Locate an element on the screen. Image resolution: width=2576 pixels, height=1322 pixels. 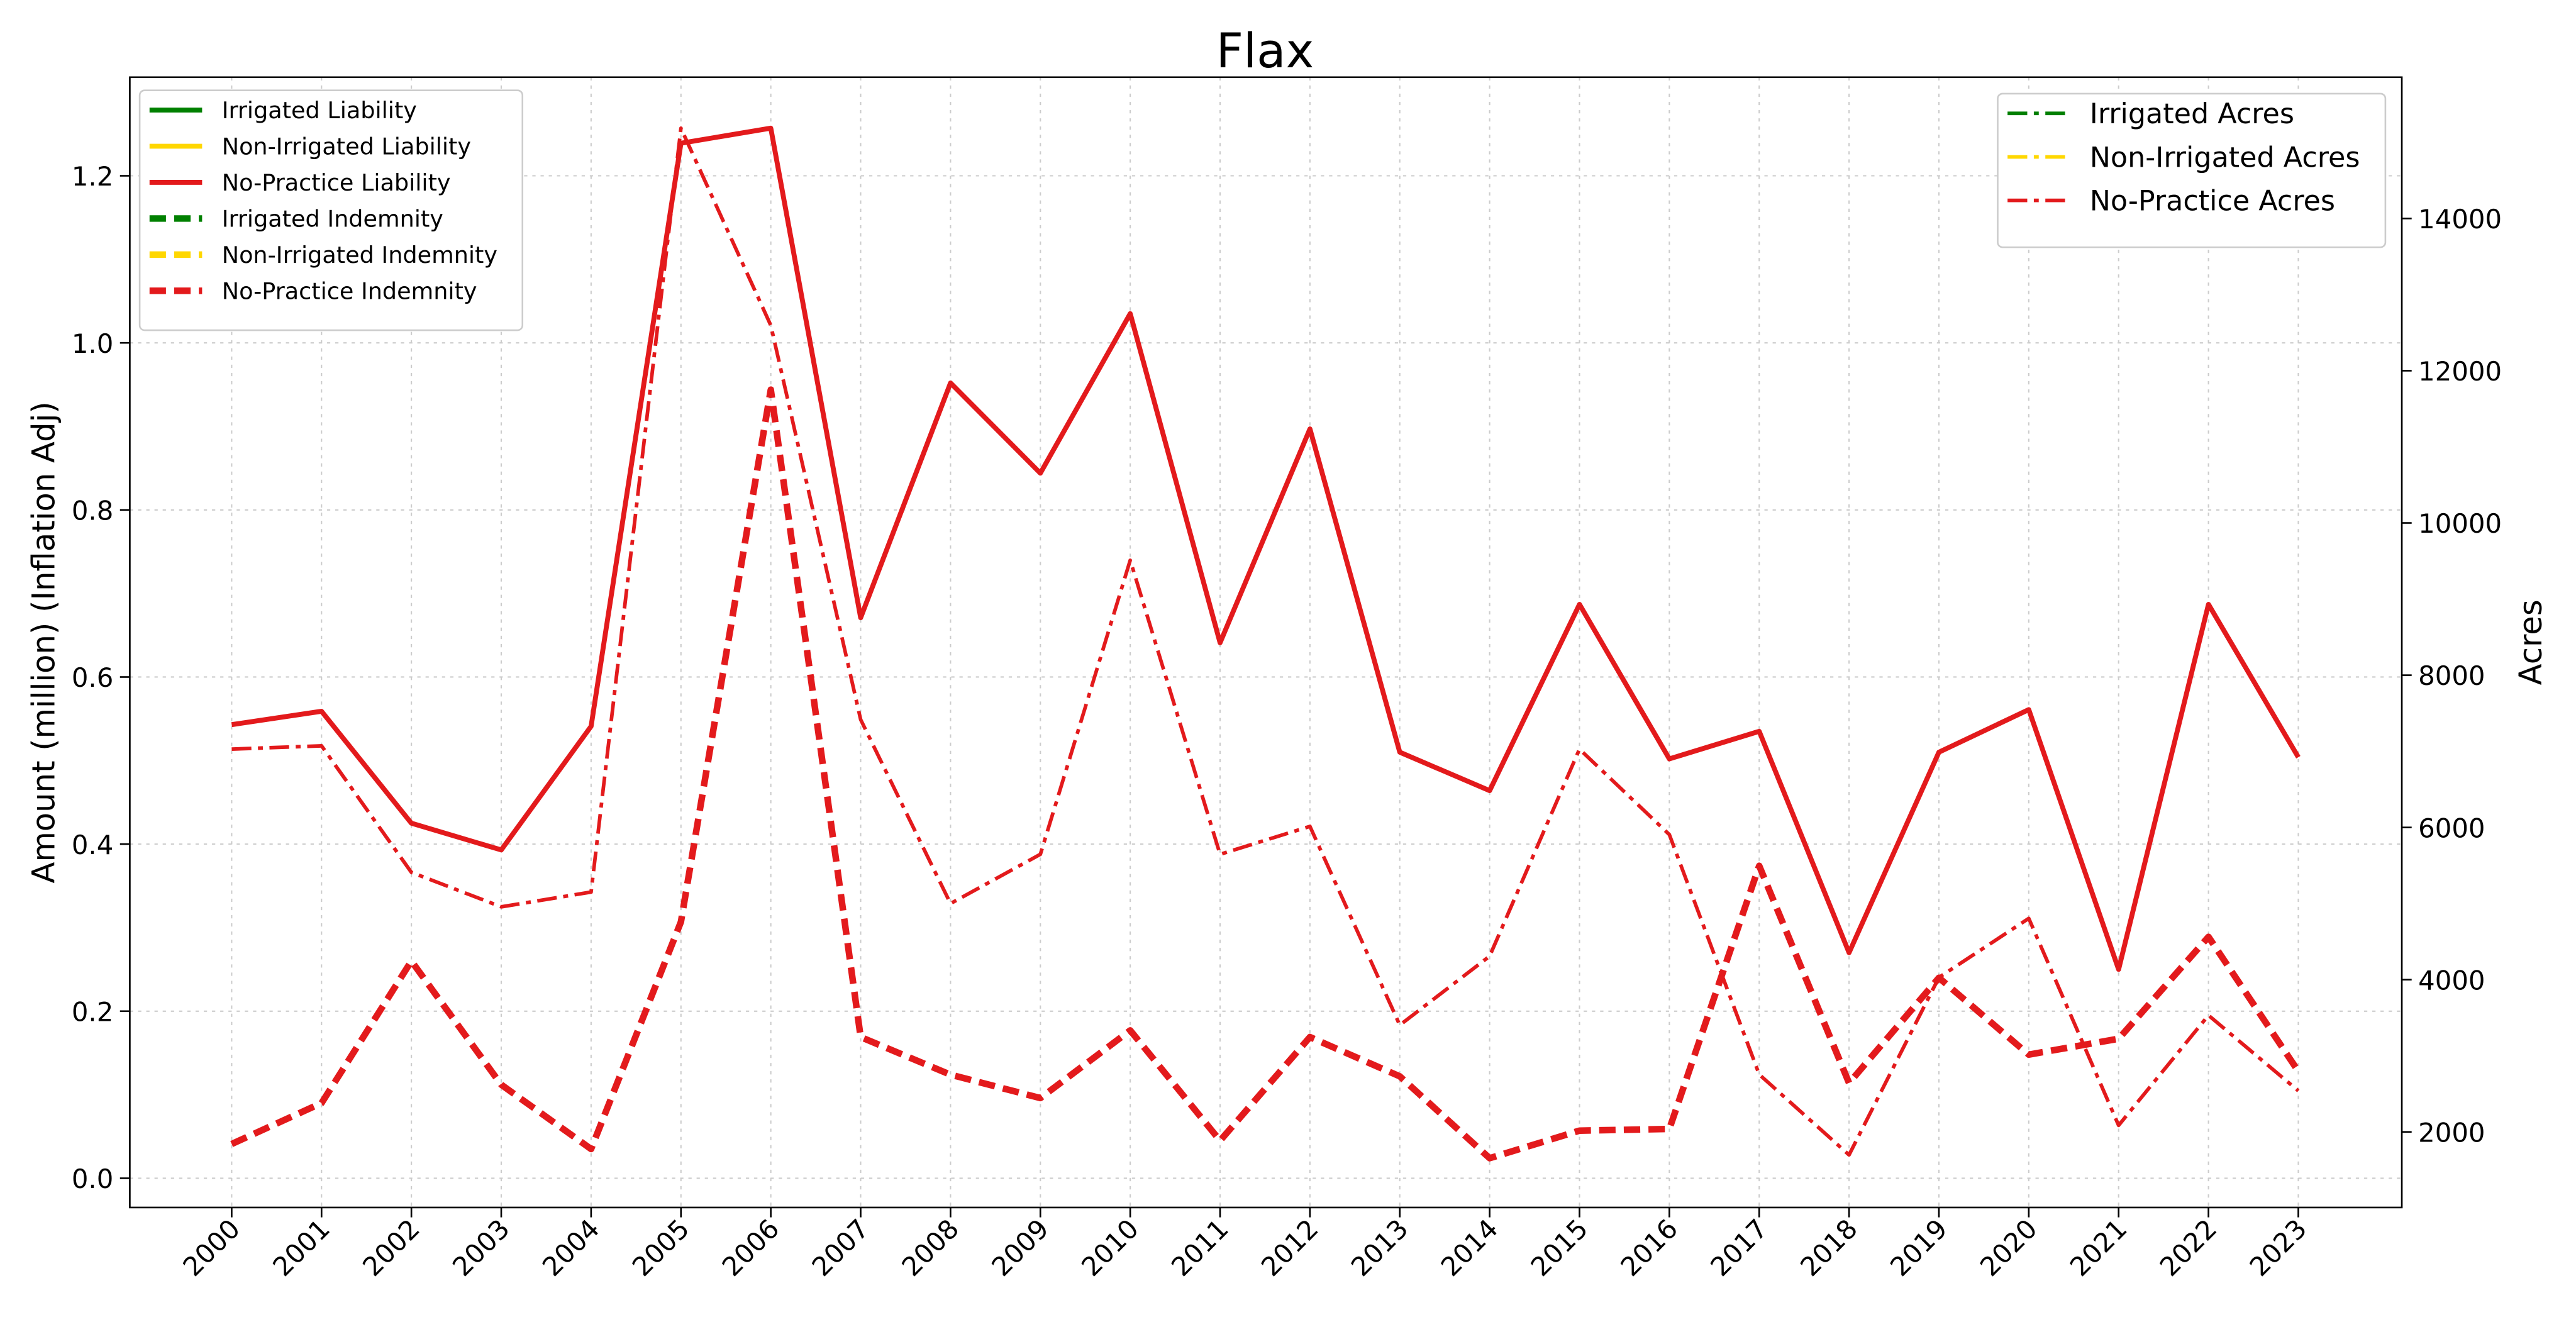
legend-label: Non-Irrigated Indemnity is located at coordinates (359, 255).